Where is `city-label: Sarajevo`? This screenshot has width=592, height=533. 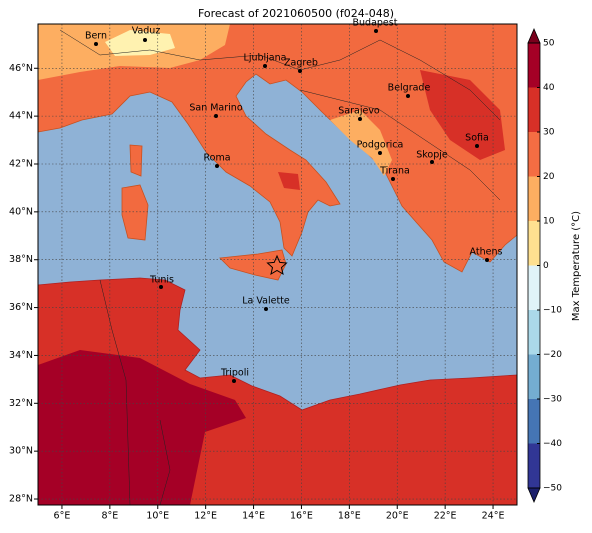
city-label: Sarajevo is located at coordinates (359, 111).